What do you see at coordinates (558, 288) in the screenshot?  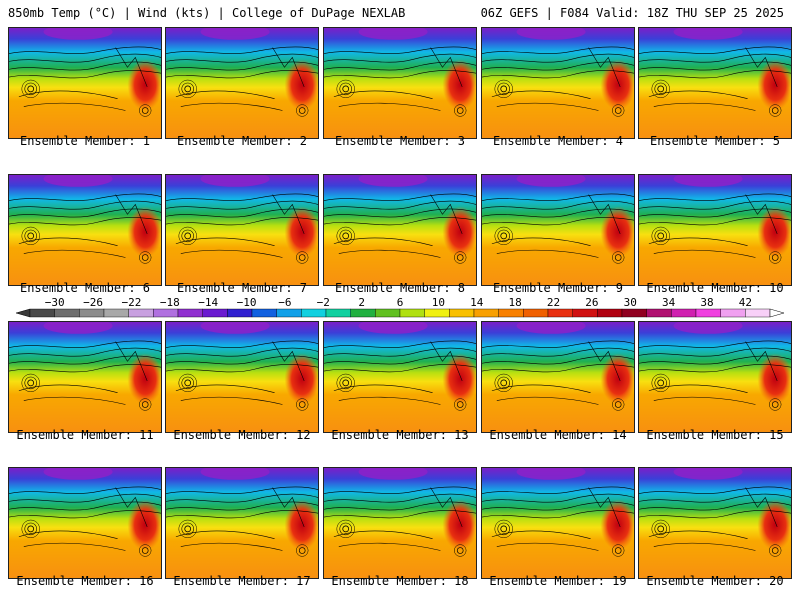 I see `ensemble-member-label: Ensemble Member: 9` at bounding box center [558, 288].